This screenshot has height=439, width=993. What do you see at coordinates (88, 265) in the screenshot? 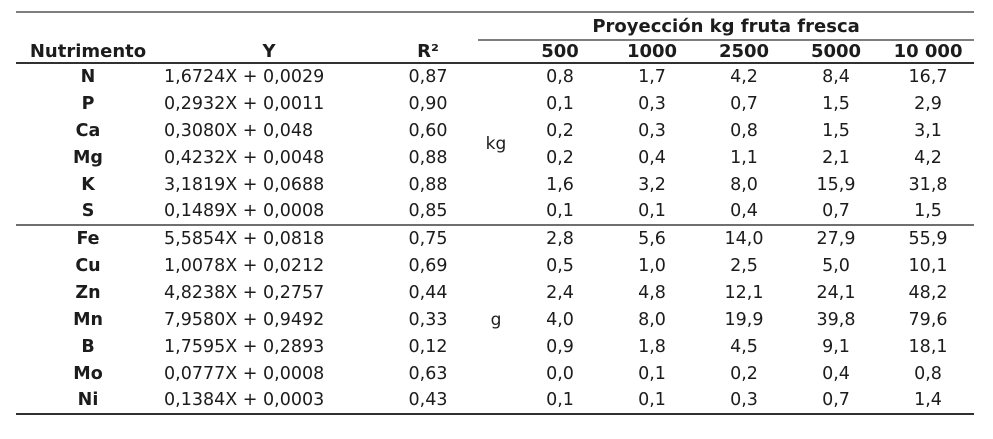
I see `nutrient-symbol: Cu` at bounding box center [88, 265].